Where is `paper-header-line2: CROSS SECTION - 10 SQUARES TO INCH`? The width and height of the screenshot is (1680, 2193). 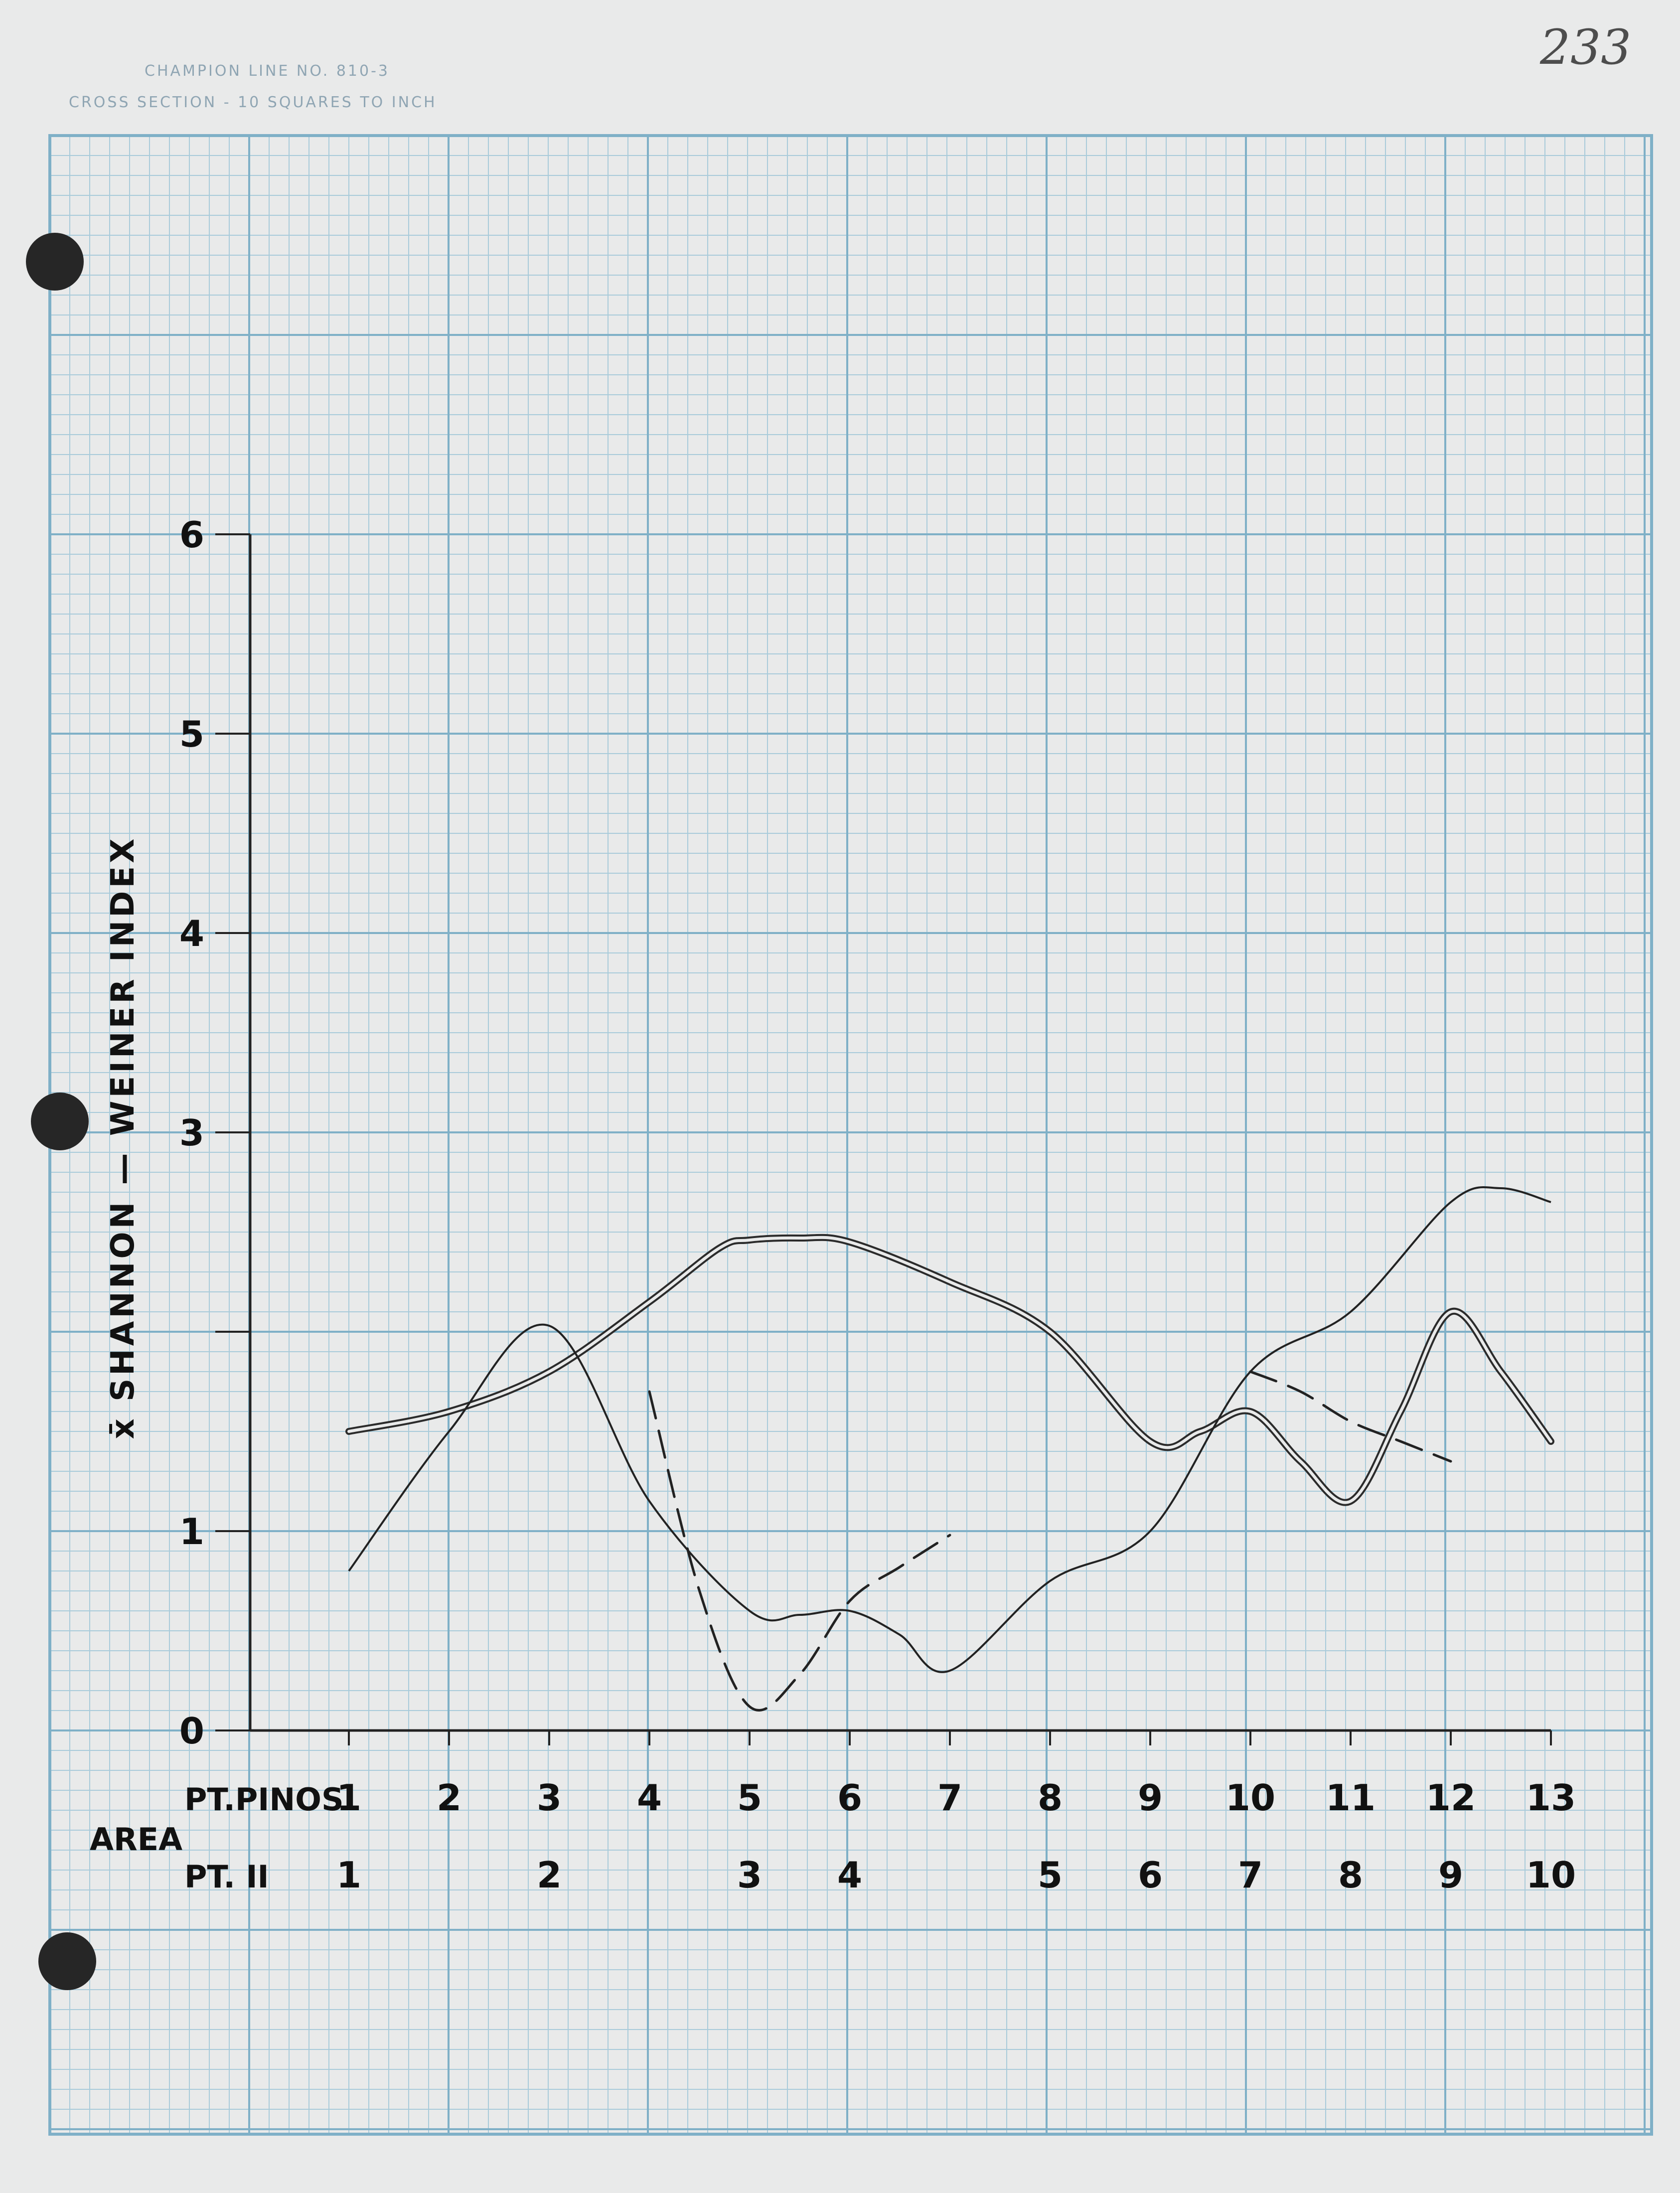
paper-header-line2: CROSS SECTION - 10 SQUARES TO INCH is located at coordinates (253, 103).